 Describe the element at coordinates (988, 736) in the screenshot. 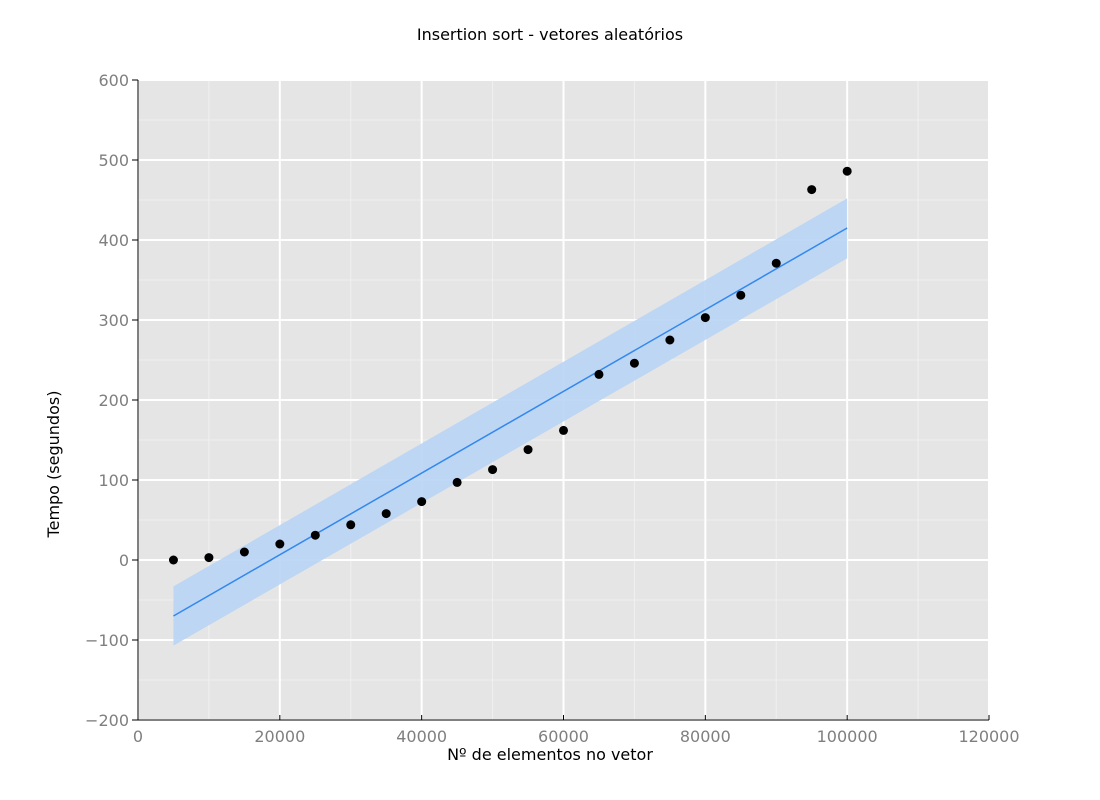

I see `x-tick-label: 120000` at that location.